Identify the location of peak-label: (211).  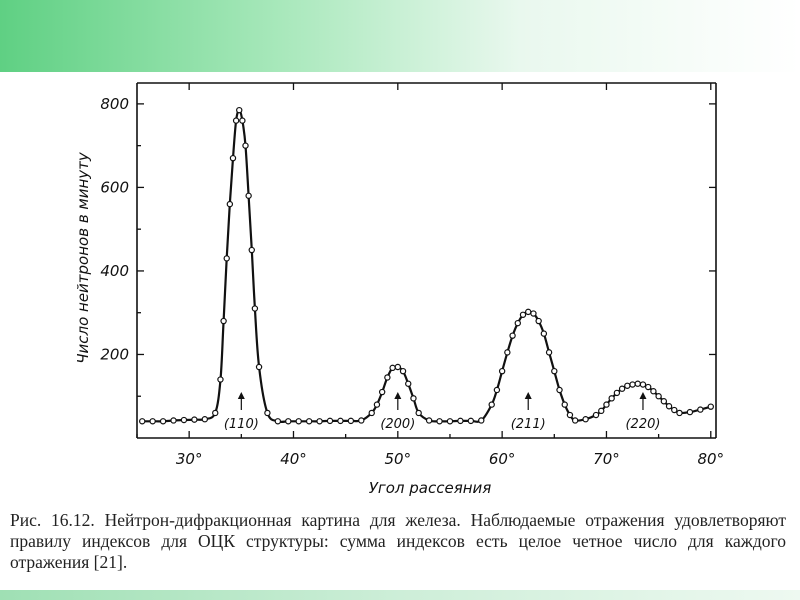
(528, 424).